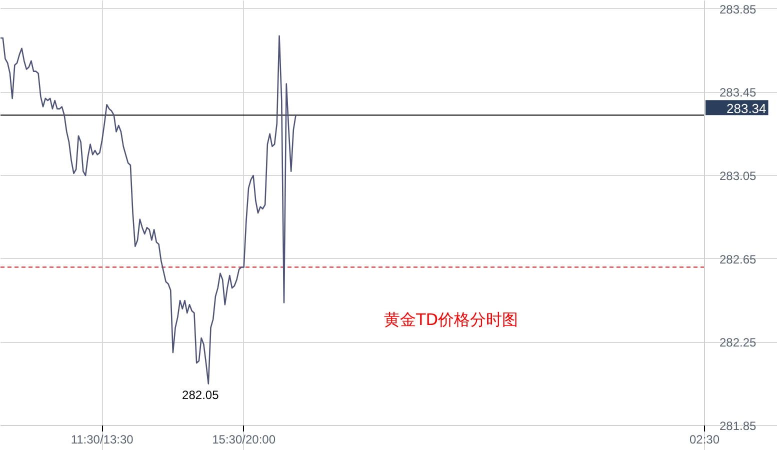 This screenshot has height=450, width=777. Describe the element at coordinates (451, 319) in the screenshot. I see `annotation: 黄金TD价格分时图` at that location.